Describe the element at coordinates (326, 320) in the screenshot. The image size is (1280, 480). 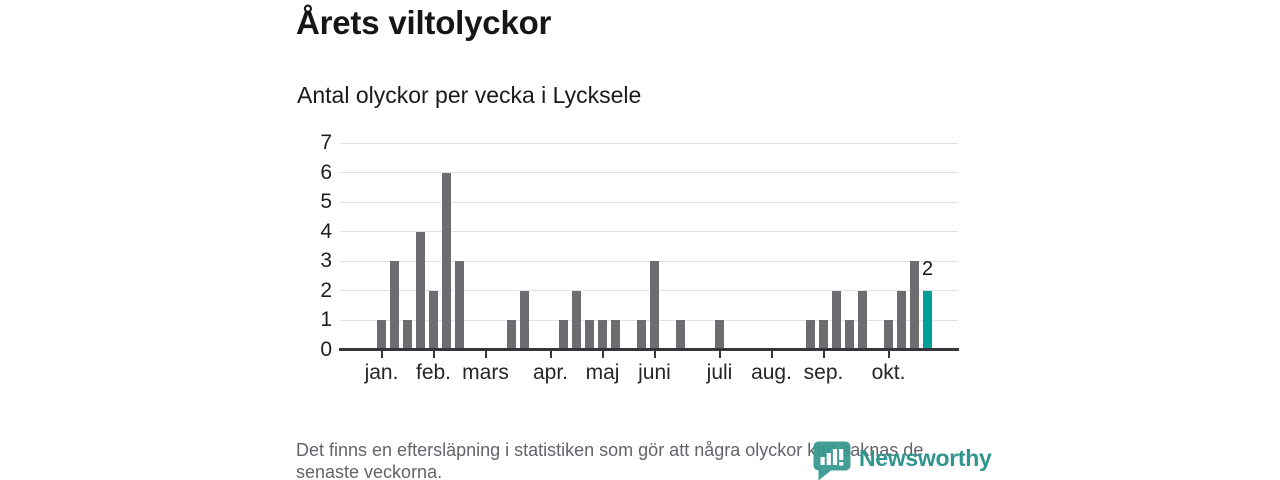
I see `y-tick-label: 1` at that location.